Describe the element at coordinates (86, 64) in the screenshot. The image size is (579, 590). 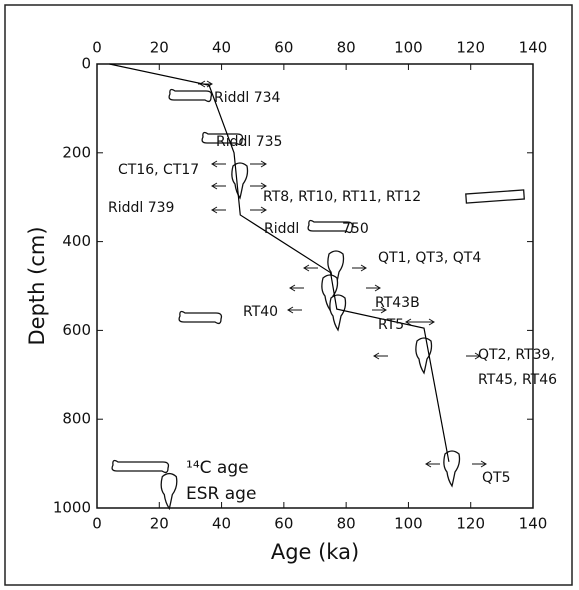
I see `y-tick-label: 0` at that location.